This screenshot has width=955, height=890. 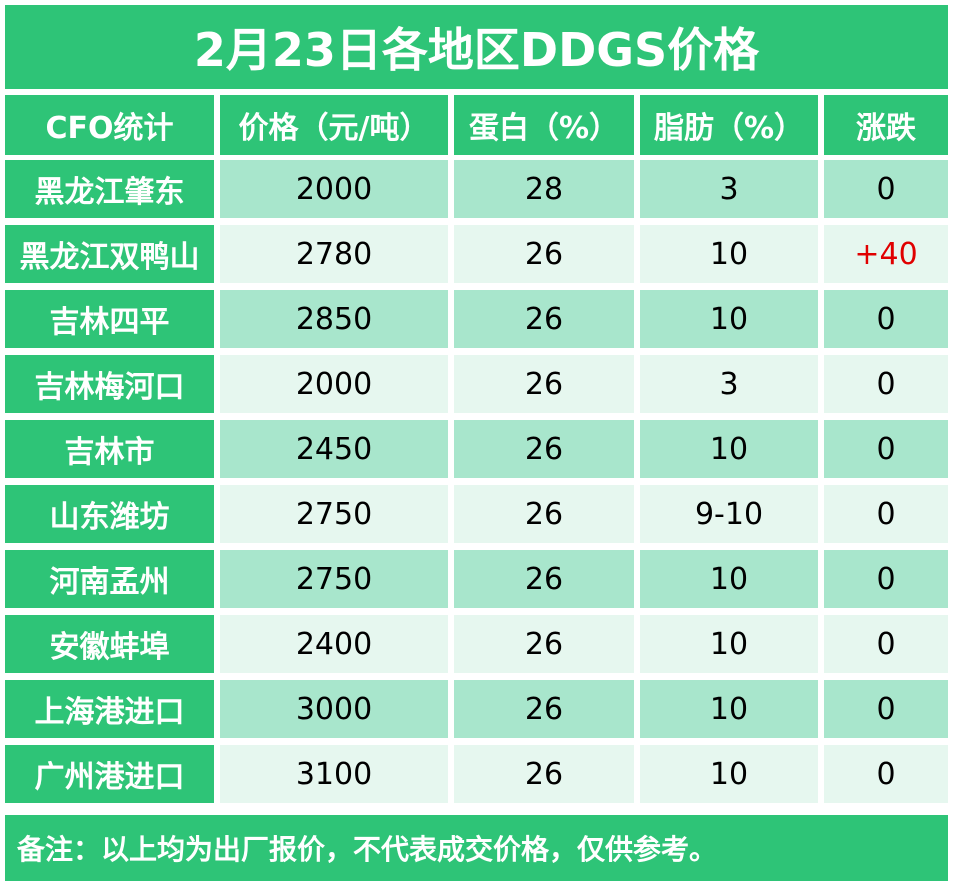 I want to click on header-fat: 脂肪（%）, so click(x=729, y=125).